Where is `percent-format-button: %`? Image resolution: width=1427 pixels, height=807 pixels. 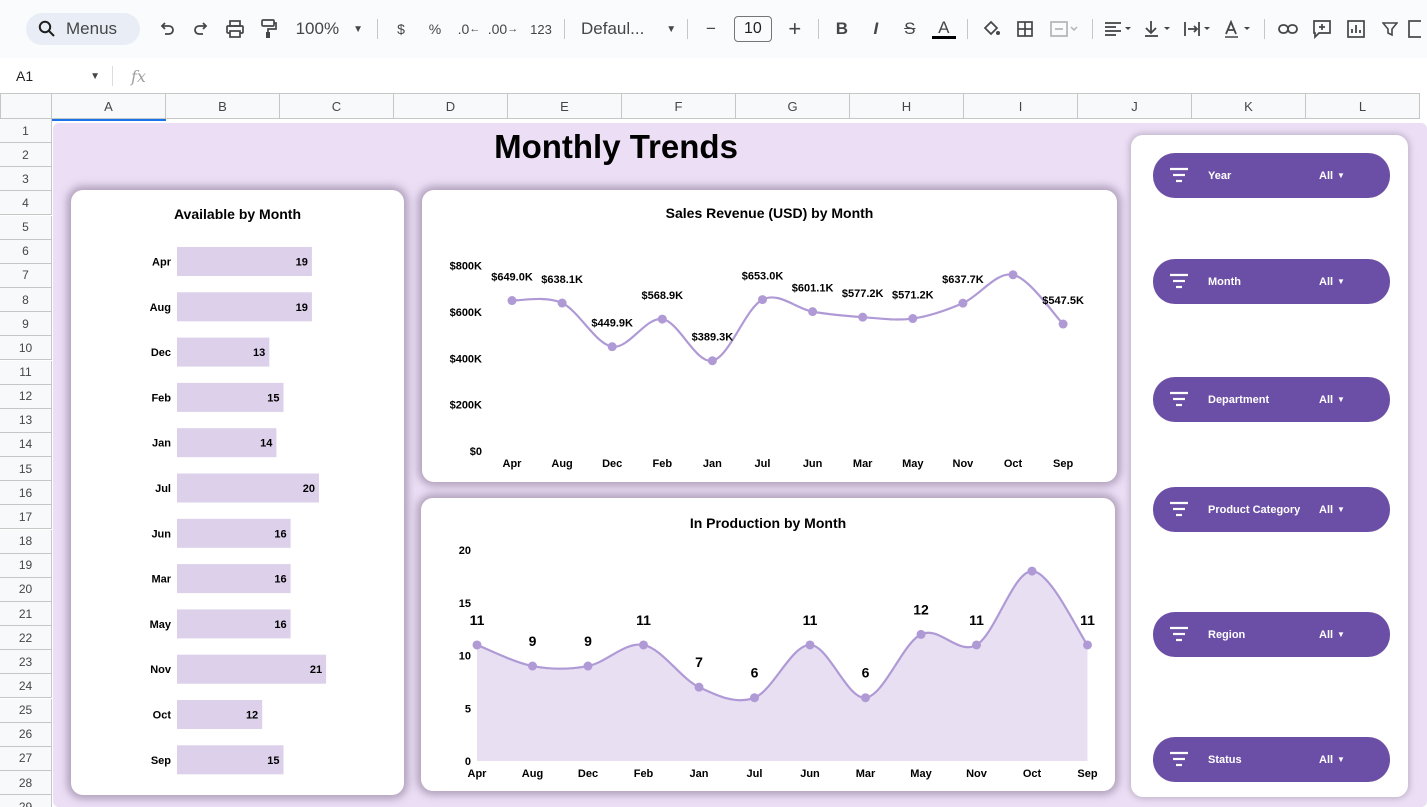 percent-format-button: % is located at coordinates (435, 29).